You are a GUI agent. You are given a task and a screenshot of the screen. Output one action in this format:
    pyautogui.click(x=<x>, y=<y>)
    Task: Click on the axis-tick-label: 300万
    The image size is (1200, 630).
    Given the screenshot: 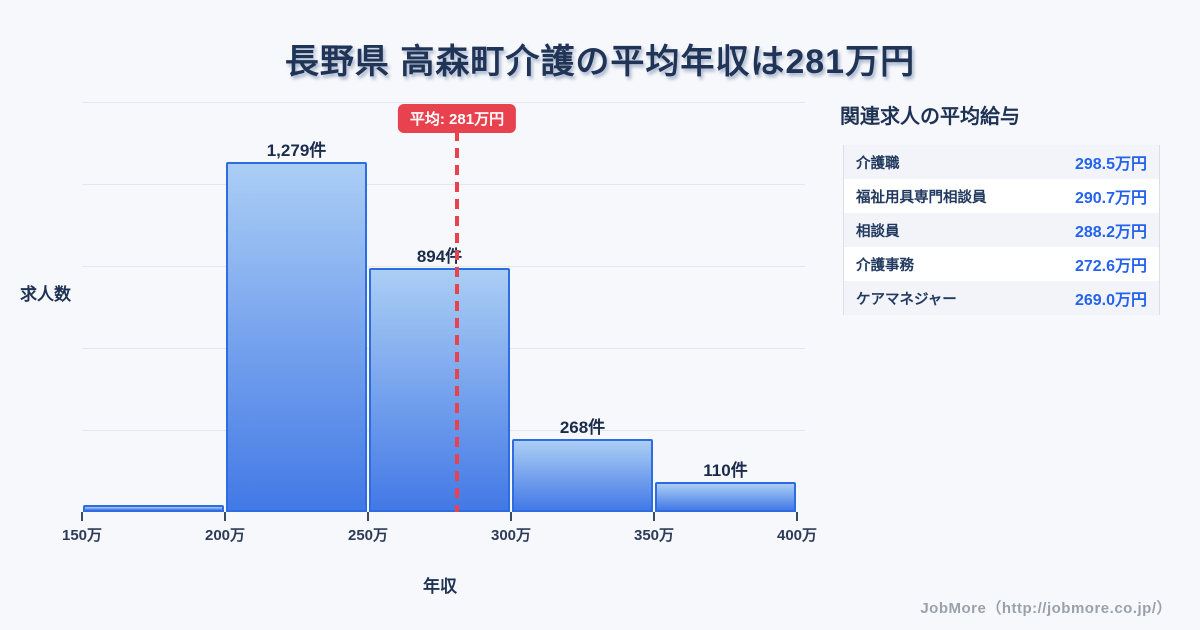 What is the action you would take?
    pyautogui.click(x=511, y=535)
    